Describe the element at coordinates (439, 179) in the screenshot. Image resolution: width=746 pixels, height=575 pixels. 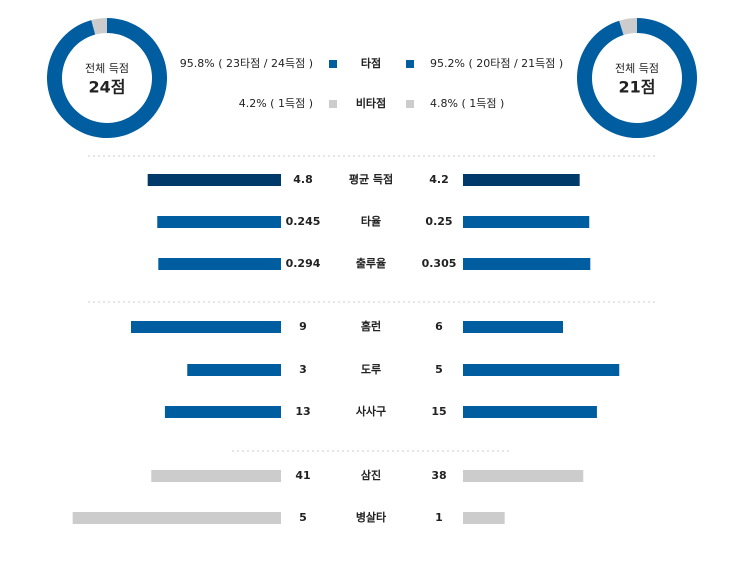
I see `value-right: 4.2` at that location.